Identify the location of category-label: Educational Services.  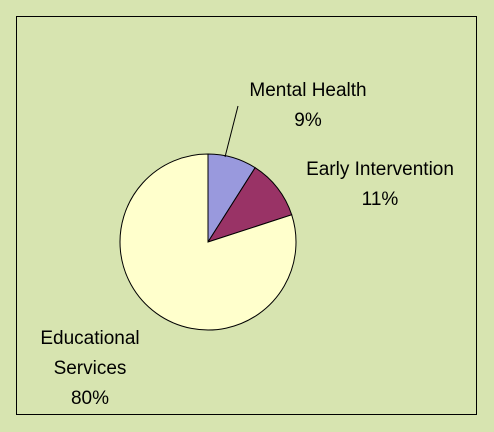
(90, 353).